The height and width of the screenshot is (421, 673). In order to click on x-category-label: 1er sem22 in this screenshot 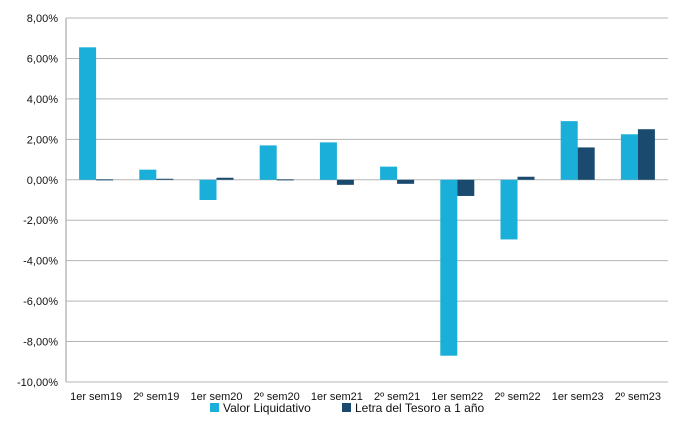, I will do `click(457, 397)`.